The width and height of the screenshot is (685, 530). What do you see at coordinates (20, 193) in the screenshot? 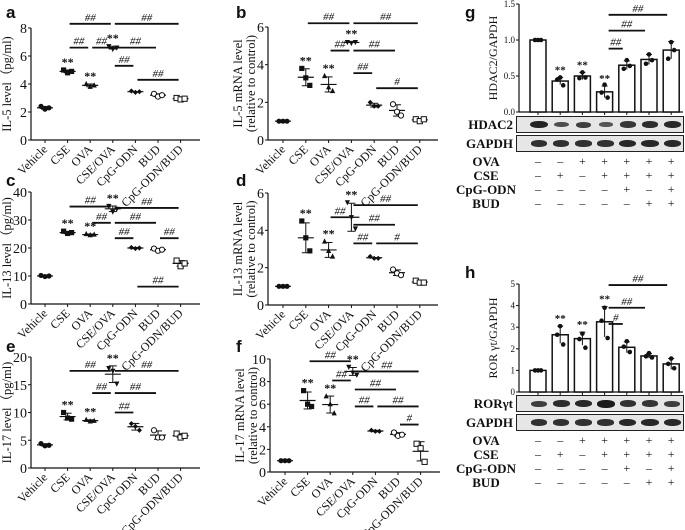
I see `y-tick-label: 40` at bounding box center [20, 193].